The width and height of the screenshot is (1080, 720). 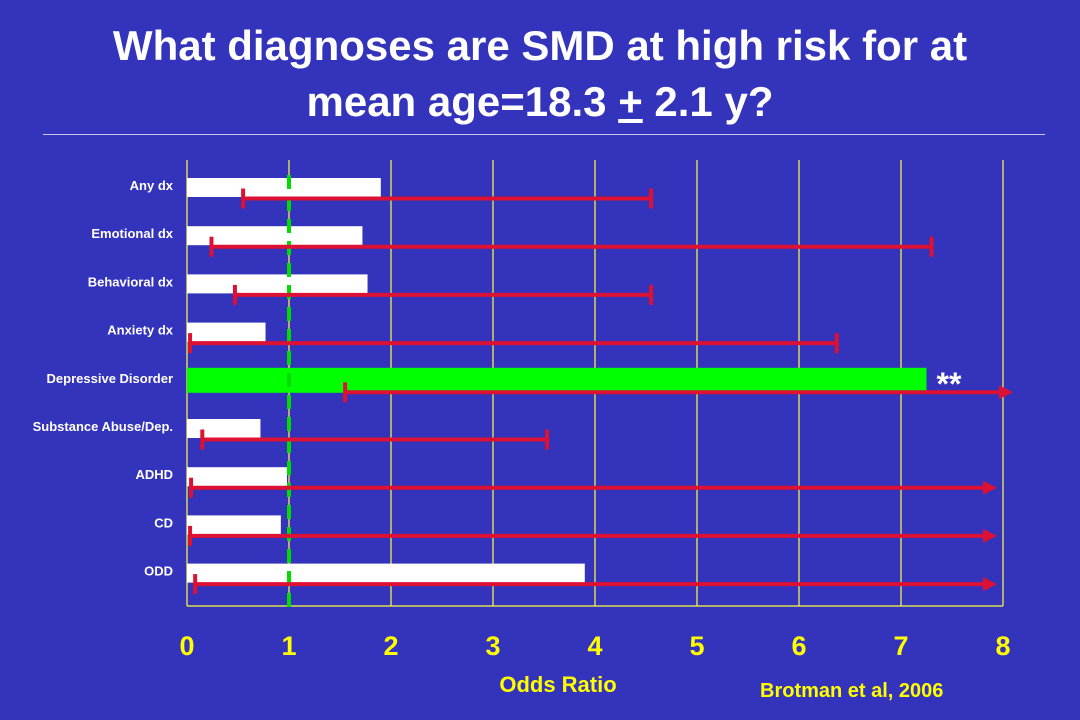 I want to click on category-label: Depressive Disorder, so click(x=110, y=378).